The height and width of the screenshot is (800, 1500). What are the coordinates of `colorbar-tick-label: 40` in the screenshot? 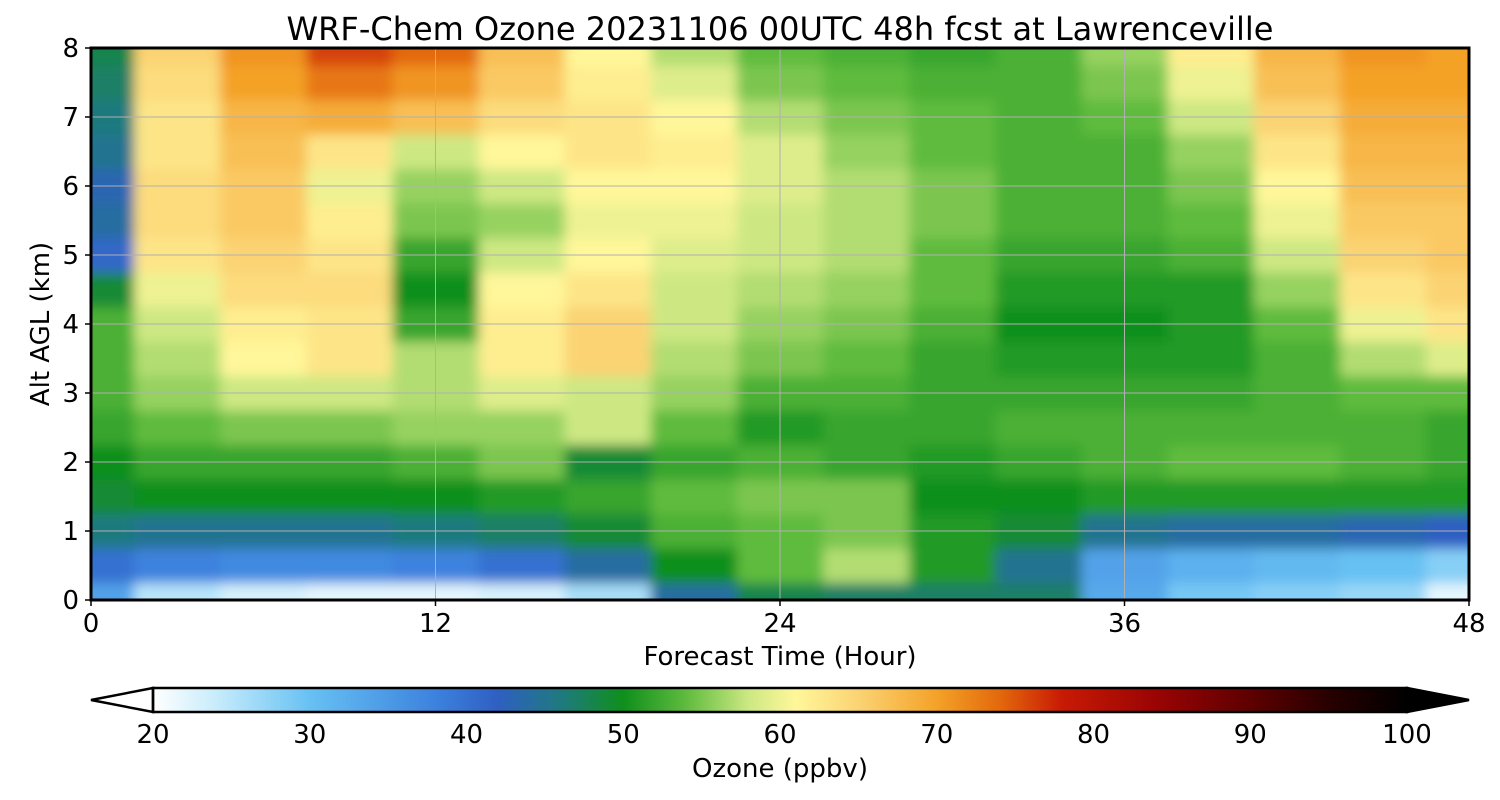 It's located at (466, 735).